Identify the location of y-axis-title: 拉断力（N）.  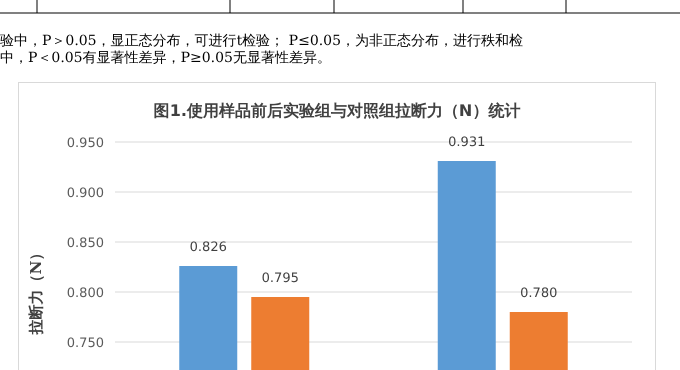
(36, 291).